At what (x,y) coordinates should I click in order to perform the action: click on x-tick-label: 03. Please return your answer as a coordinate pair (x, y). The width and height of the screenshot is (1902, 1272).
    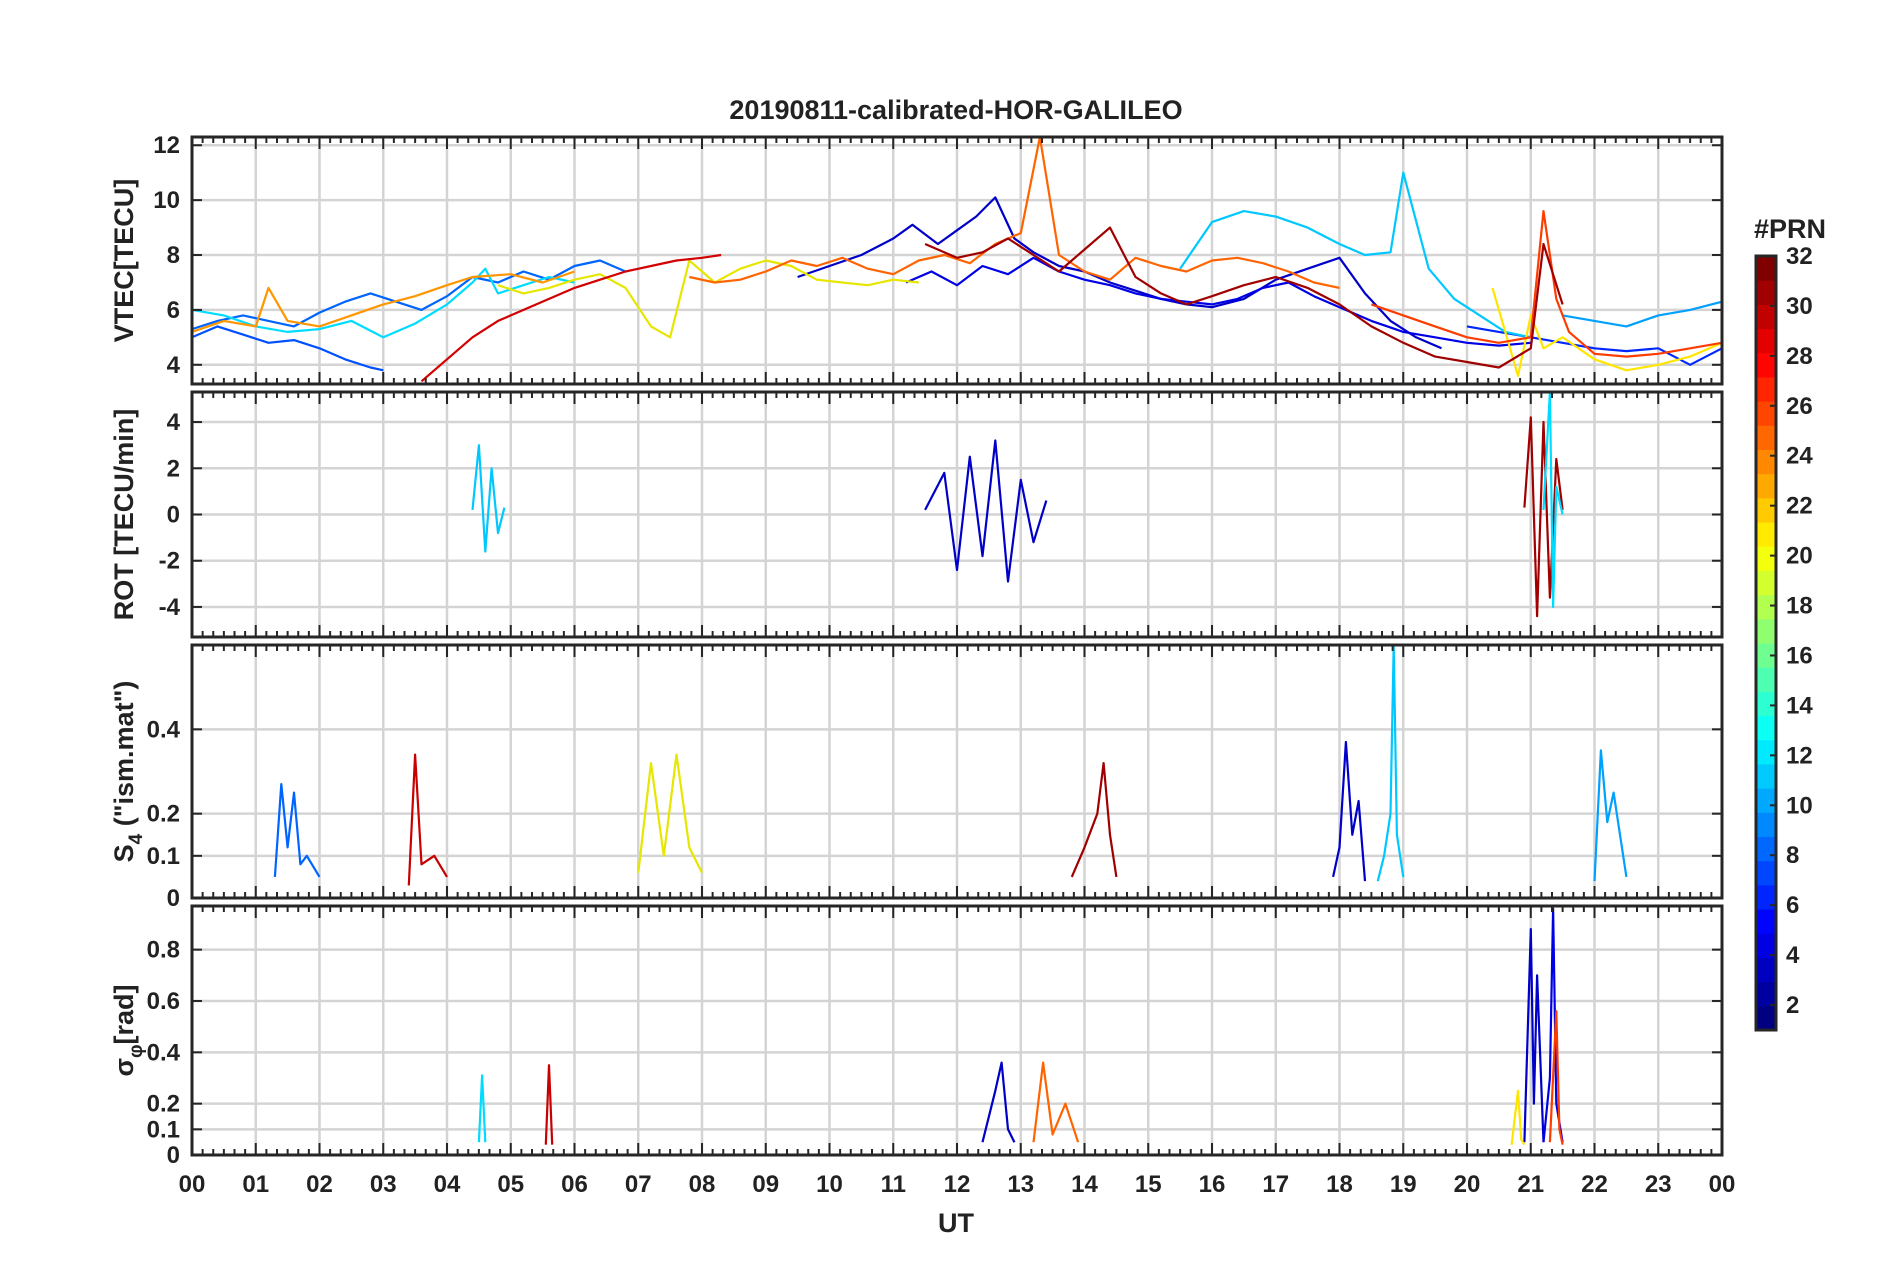
    Looking at the image, I should click on (383, 1184).